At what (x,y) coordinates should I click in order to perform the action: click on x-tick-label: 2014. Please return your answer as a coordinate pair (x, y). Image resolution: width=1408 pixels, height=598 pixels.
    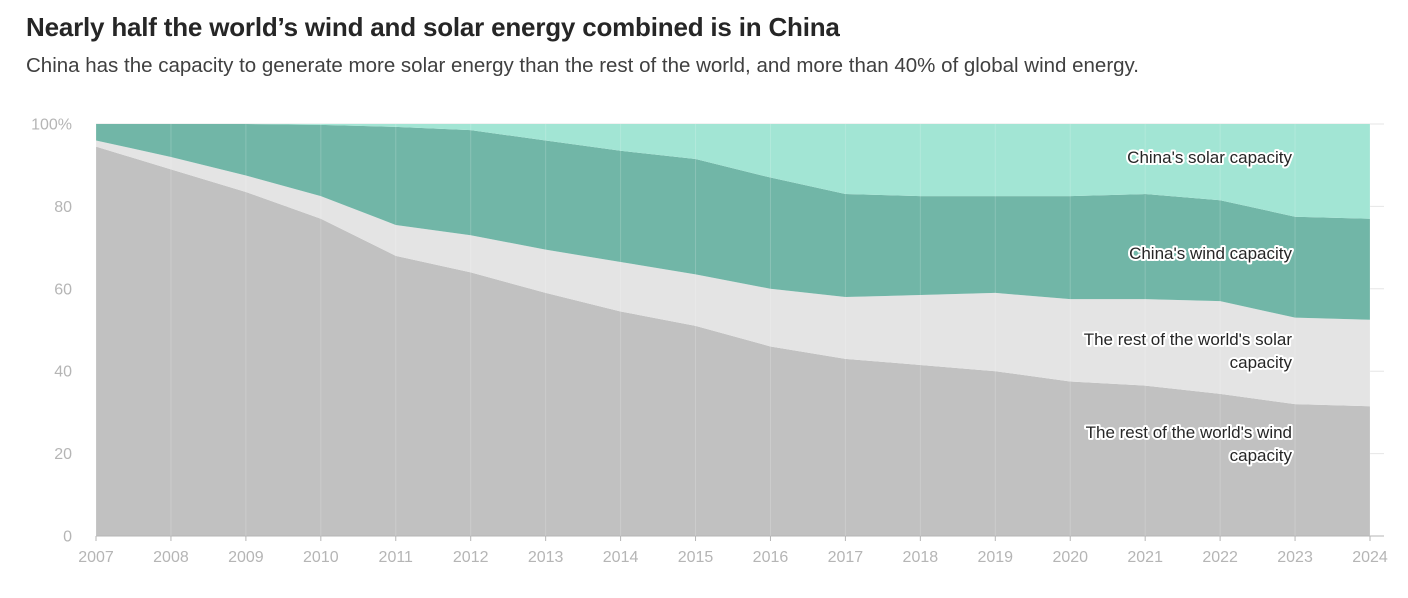
    Looking at the image, I should click on (621, 557).